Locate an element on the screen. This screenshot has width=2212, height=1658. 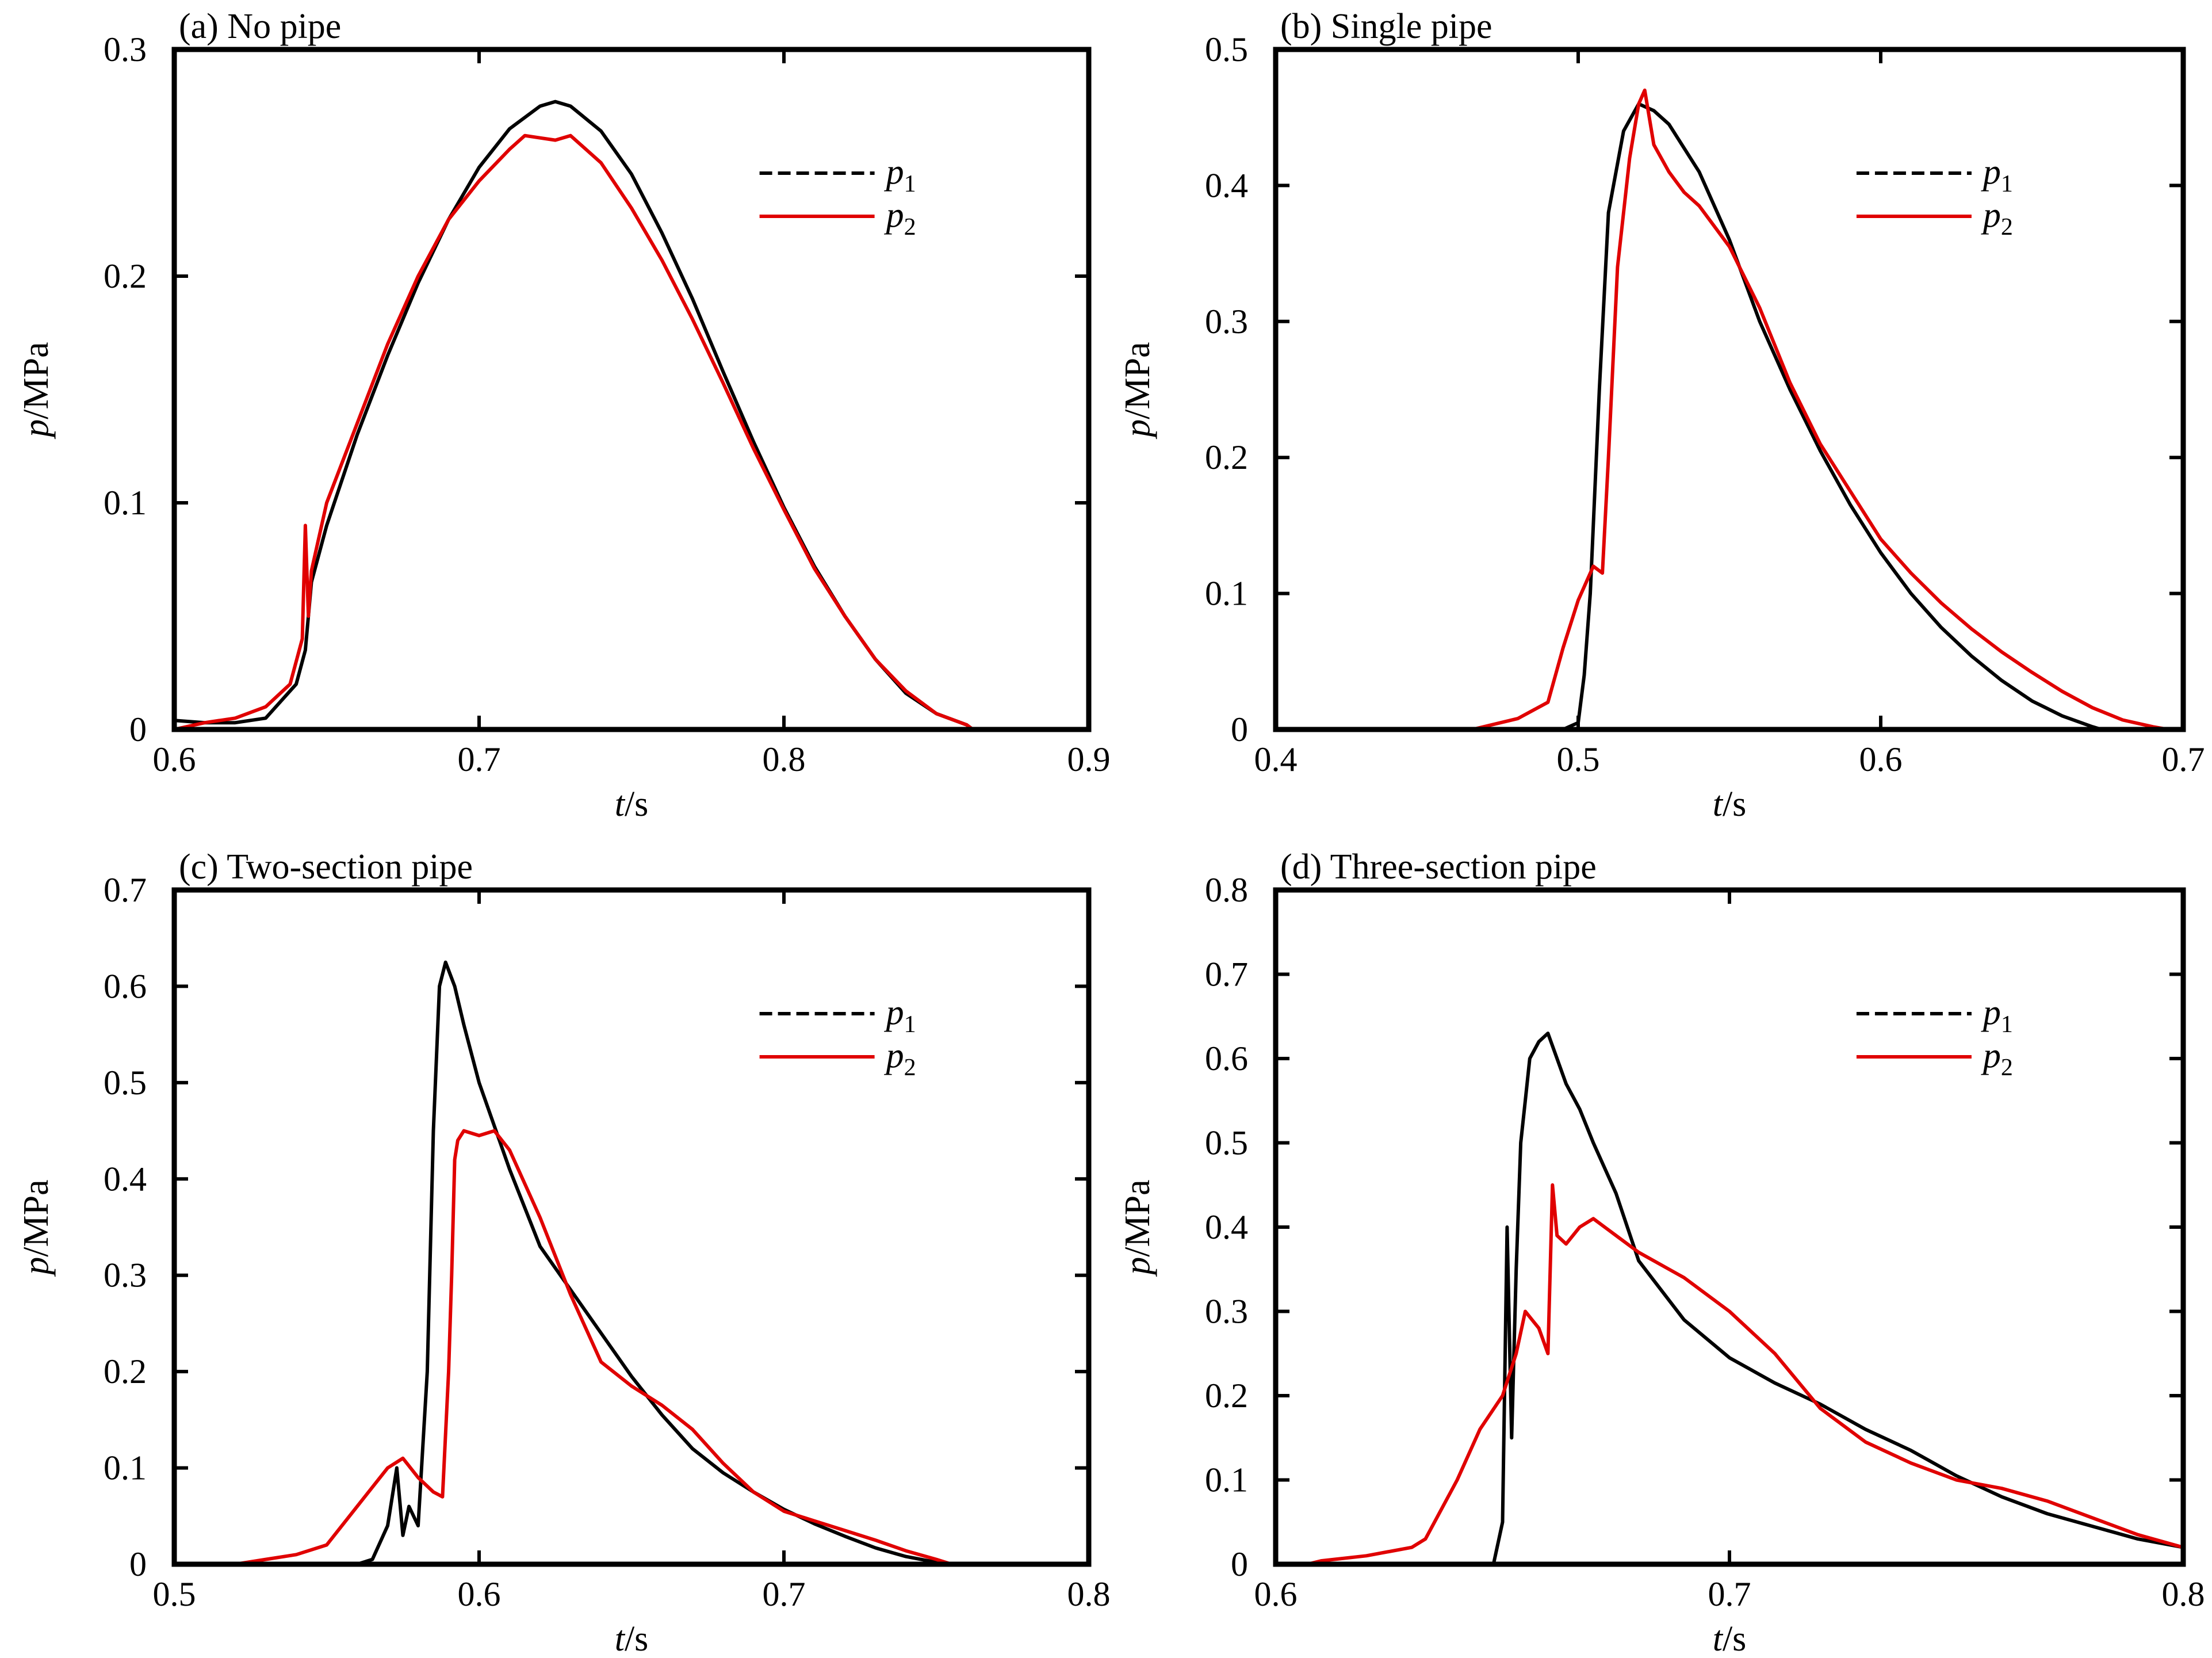
x-tick-label-d-0: 0.6 is located at coordinates (1276, 1594).